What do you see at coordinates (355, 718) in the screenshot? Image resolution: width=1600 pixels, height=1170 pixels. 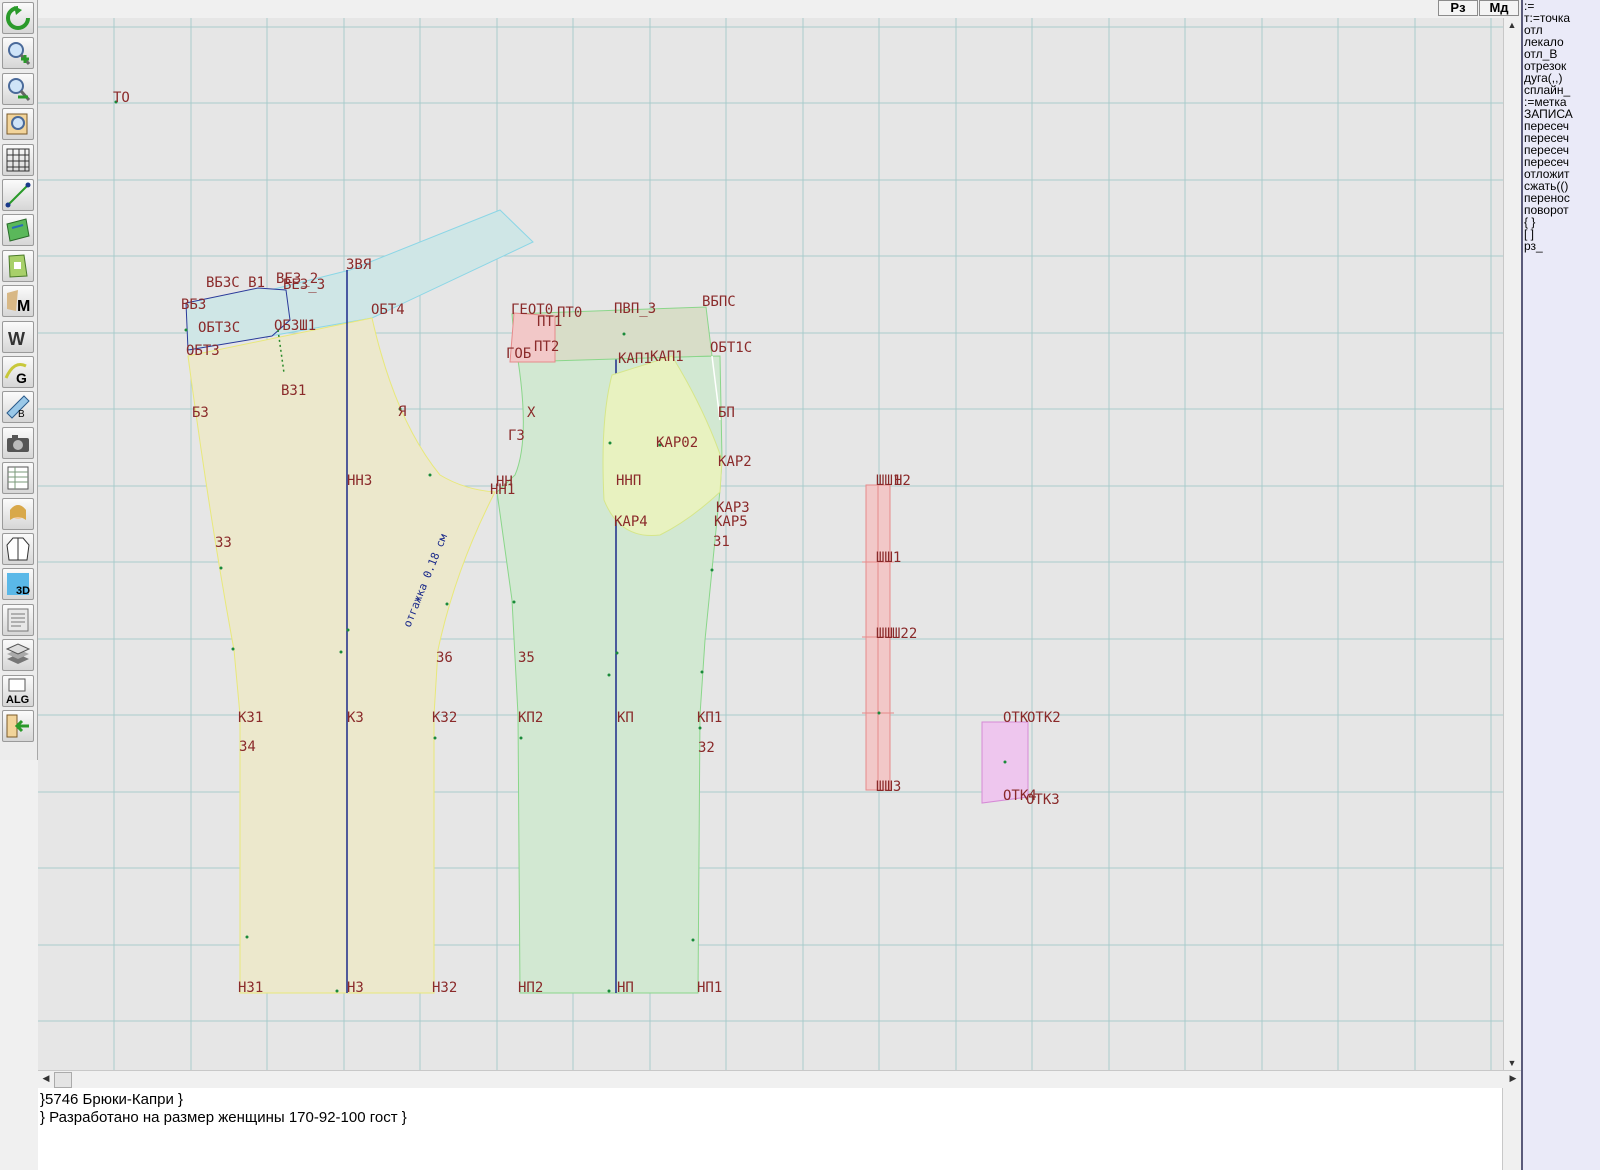 I see `label-k3: К3` at bounding box center [355, 718].